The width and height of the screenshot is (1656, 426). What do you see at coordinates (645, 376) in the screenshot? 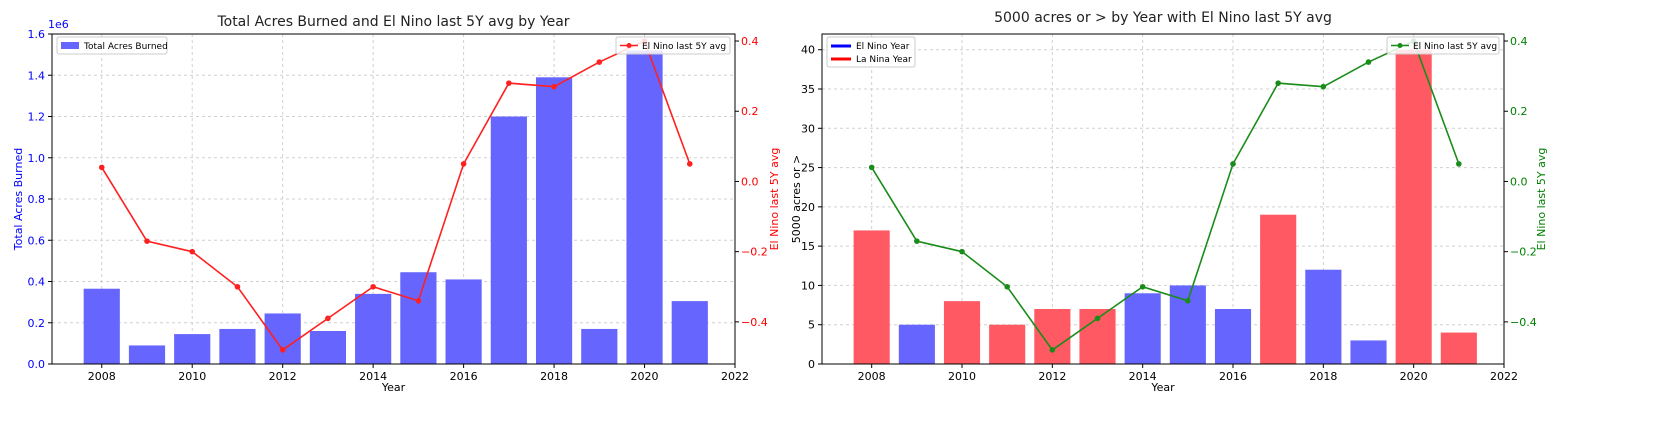
I see `p1-x-tick-label: 2020` at bounding box center [645, 376].